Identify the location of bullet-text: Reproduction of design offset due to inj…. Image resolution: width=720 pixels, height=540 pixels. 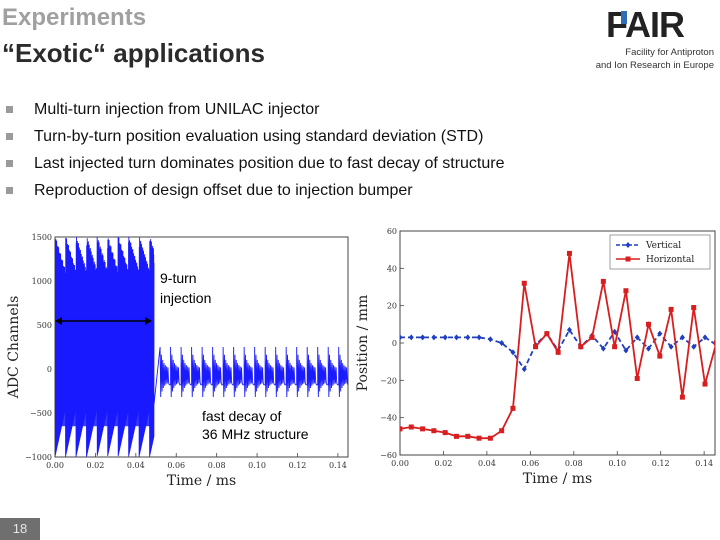
(223, 190).